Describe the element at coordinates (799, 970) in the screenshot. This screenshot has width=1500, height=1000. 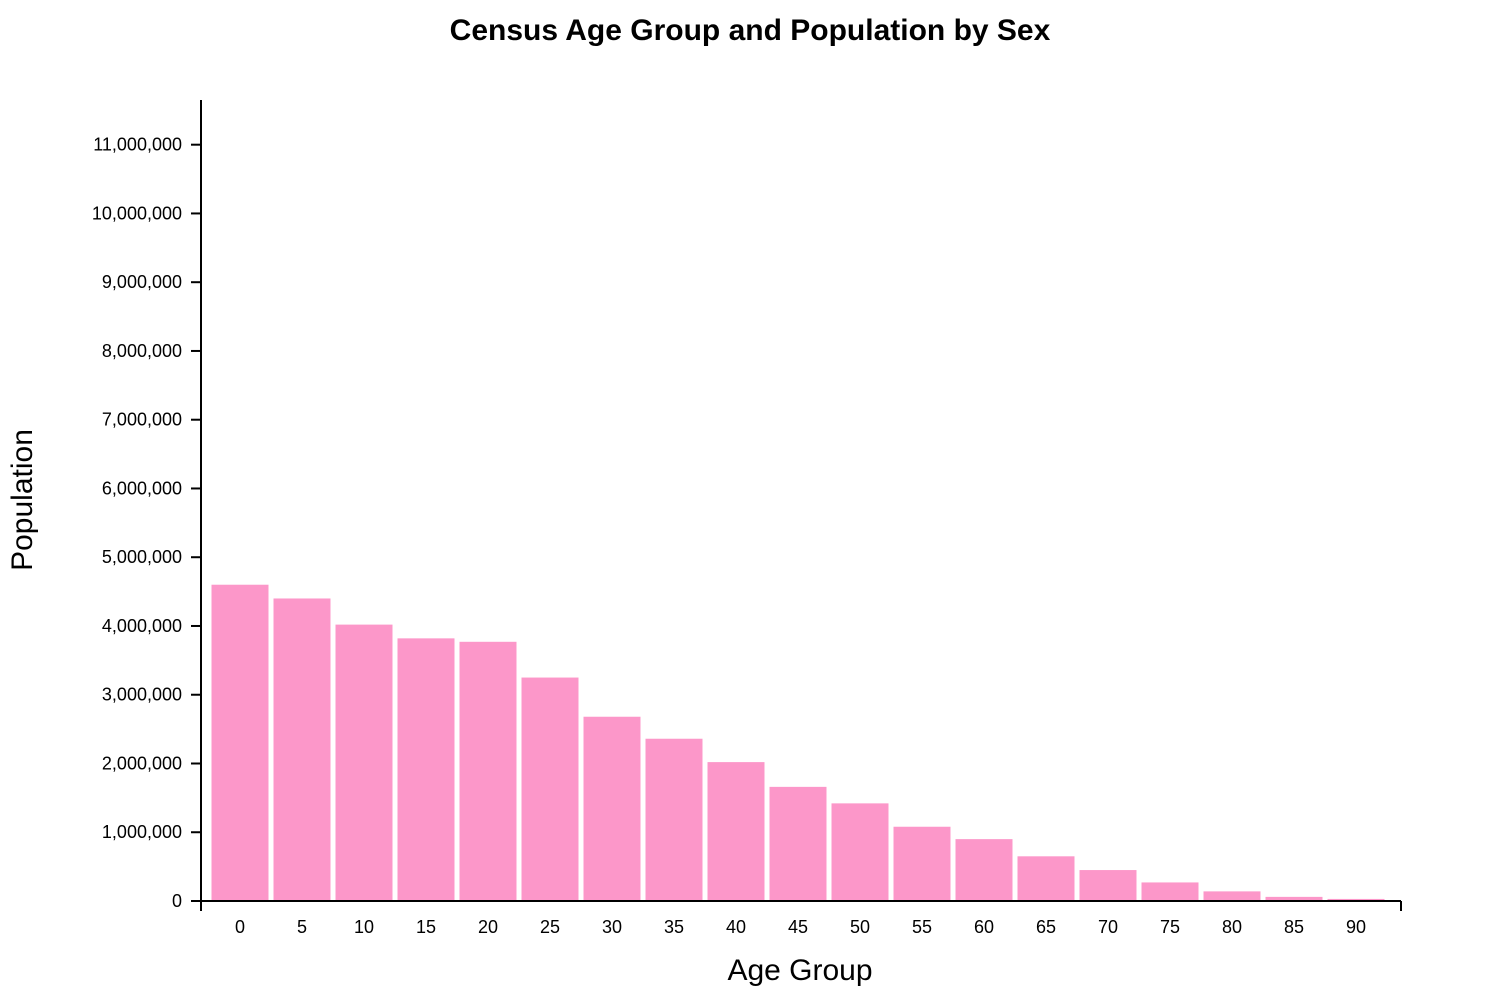
I see `x-axis-title: Age Group` at that location.